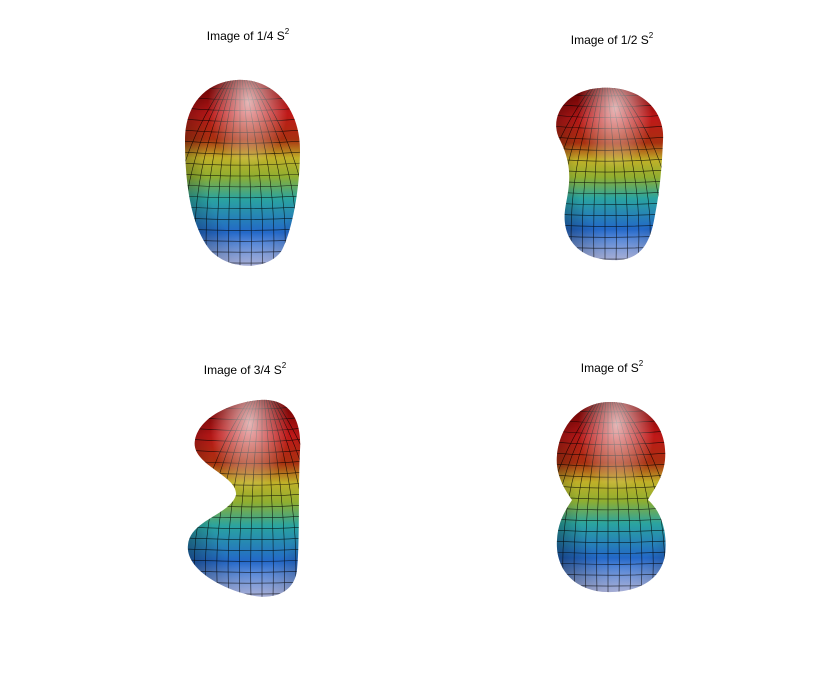 The height and width of the screenshot is (692, 830). What do you see at coordinates (245, 369) in the screenshot?
I see `panel-title: Image of 3/4 S2` at bounding box center [245, 369].